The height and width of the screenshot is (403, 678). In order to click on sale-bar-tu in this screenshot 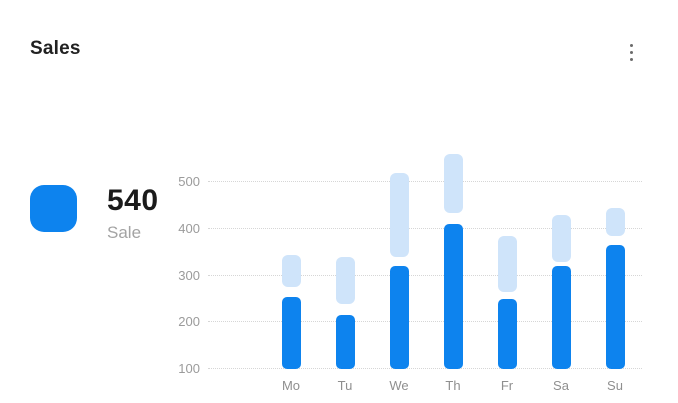, I will do `click(345, 342)`.